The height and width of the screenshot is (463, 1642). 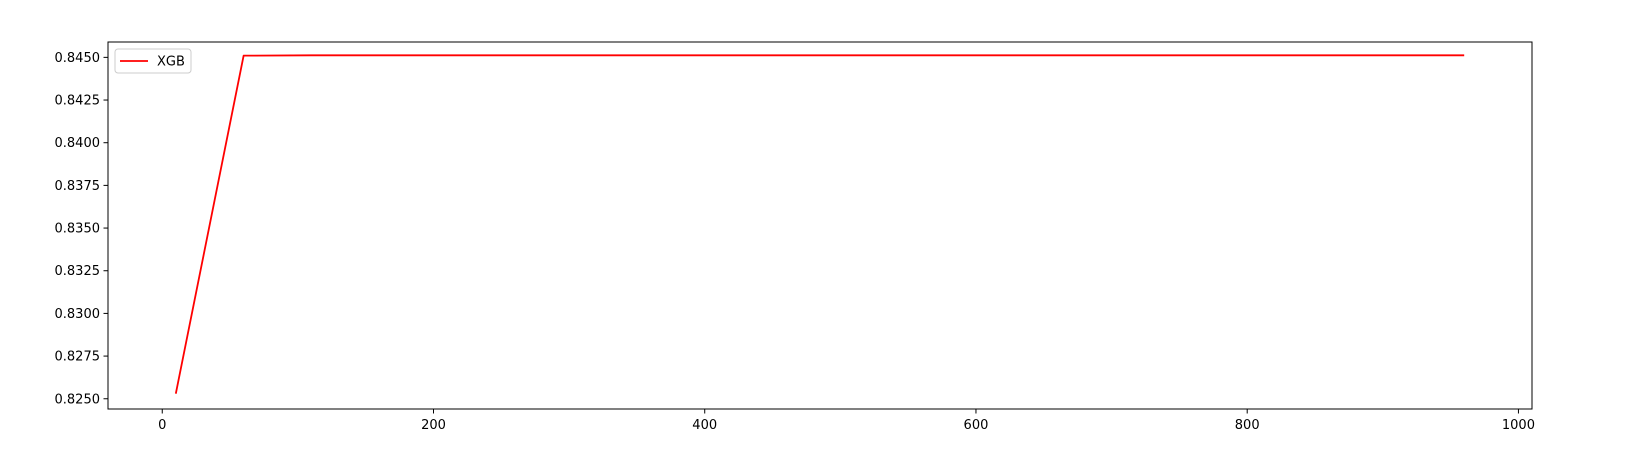 What do you see at coordinates (78, 271) in the screenshot?
I see `y-tick-label: 0.8325` at bounding box center [78, 271].